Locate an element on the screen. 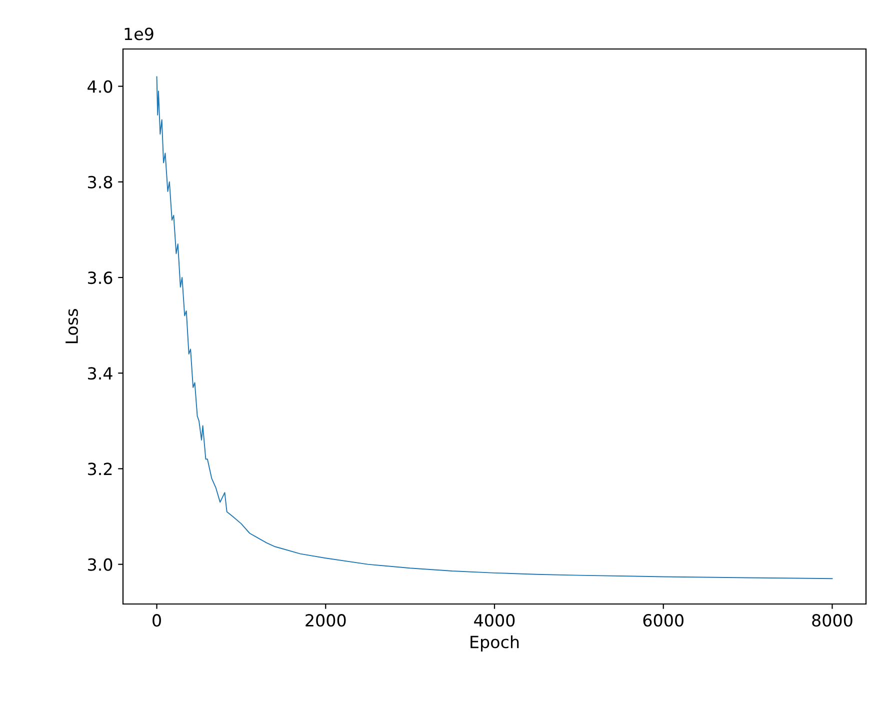 This screenshot has height=711, width=888. y-tick-label: 4.0 is located at coordinates (100, 86).